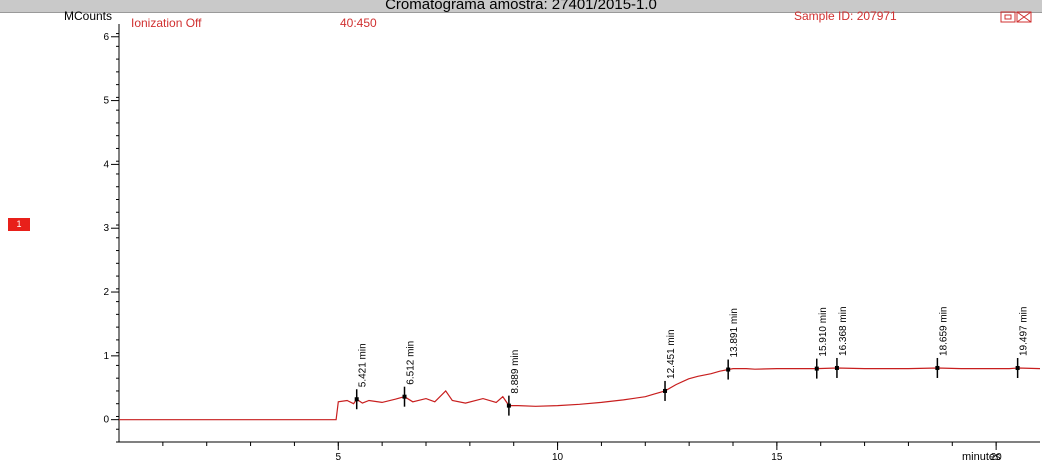 The image size is (1042, 464). I want to click on peak-label: 19.497 min, so click(1024, 331).